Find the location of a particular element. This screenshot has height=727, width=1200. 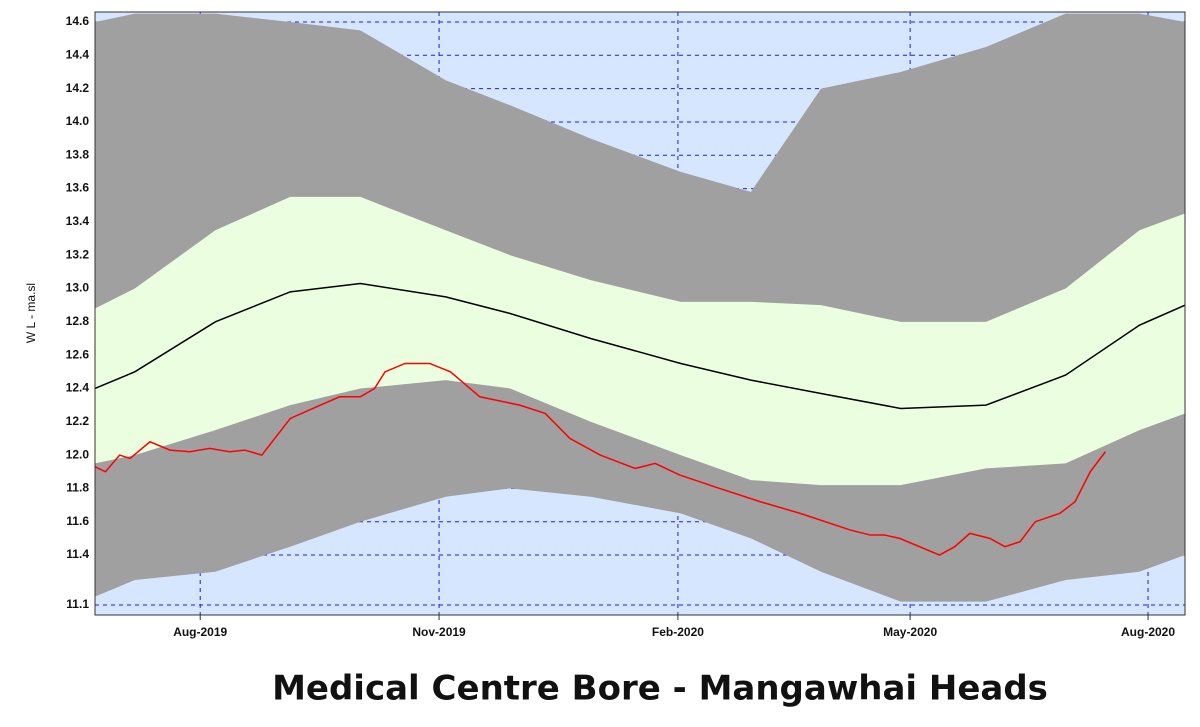

x-tick-label: Aug-2019 is located at coordinates (200, 632).